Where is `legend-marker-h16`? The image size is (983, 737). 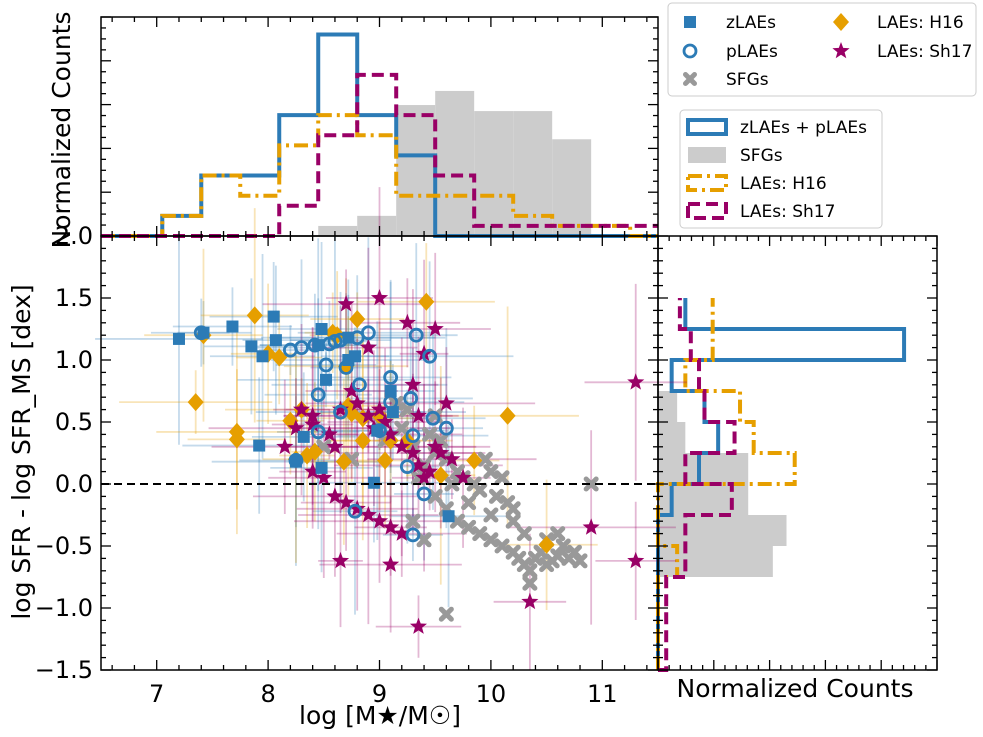 legend-marker-h16 is located at coordinates (841, 22).